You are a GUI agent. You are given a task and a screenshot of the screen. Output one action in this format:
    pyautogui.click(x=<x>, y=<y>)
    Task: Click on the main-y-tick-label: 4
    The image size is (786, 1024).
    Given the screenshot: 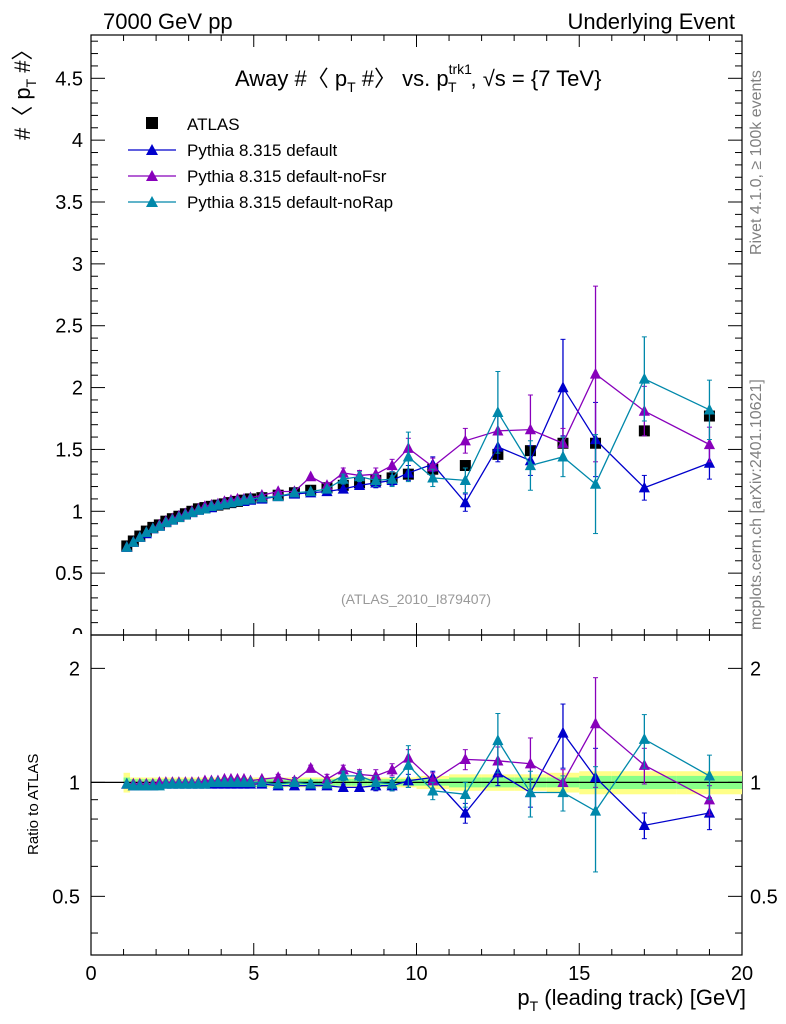 What is the action you would take?
    pyautogui.click(x=77, y=141)
    